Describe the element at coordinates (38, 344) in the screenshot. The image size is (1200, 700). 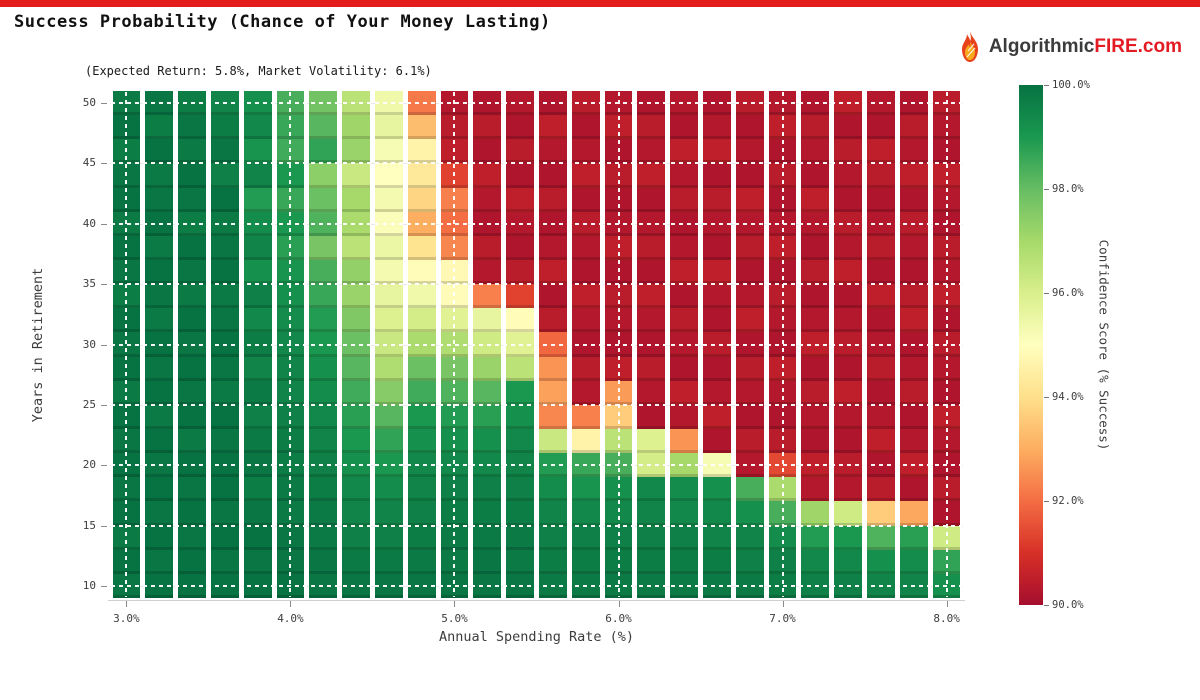
I see `y-axis-label: Years in Retirement` at that location.